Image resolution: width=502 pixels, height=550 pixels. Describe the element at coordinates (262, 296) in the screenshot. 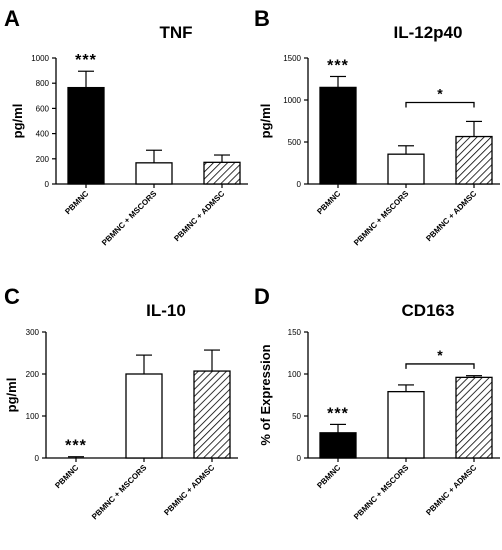

I see `panel-letter: D` at that location.